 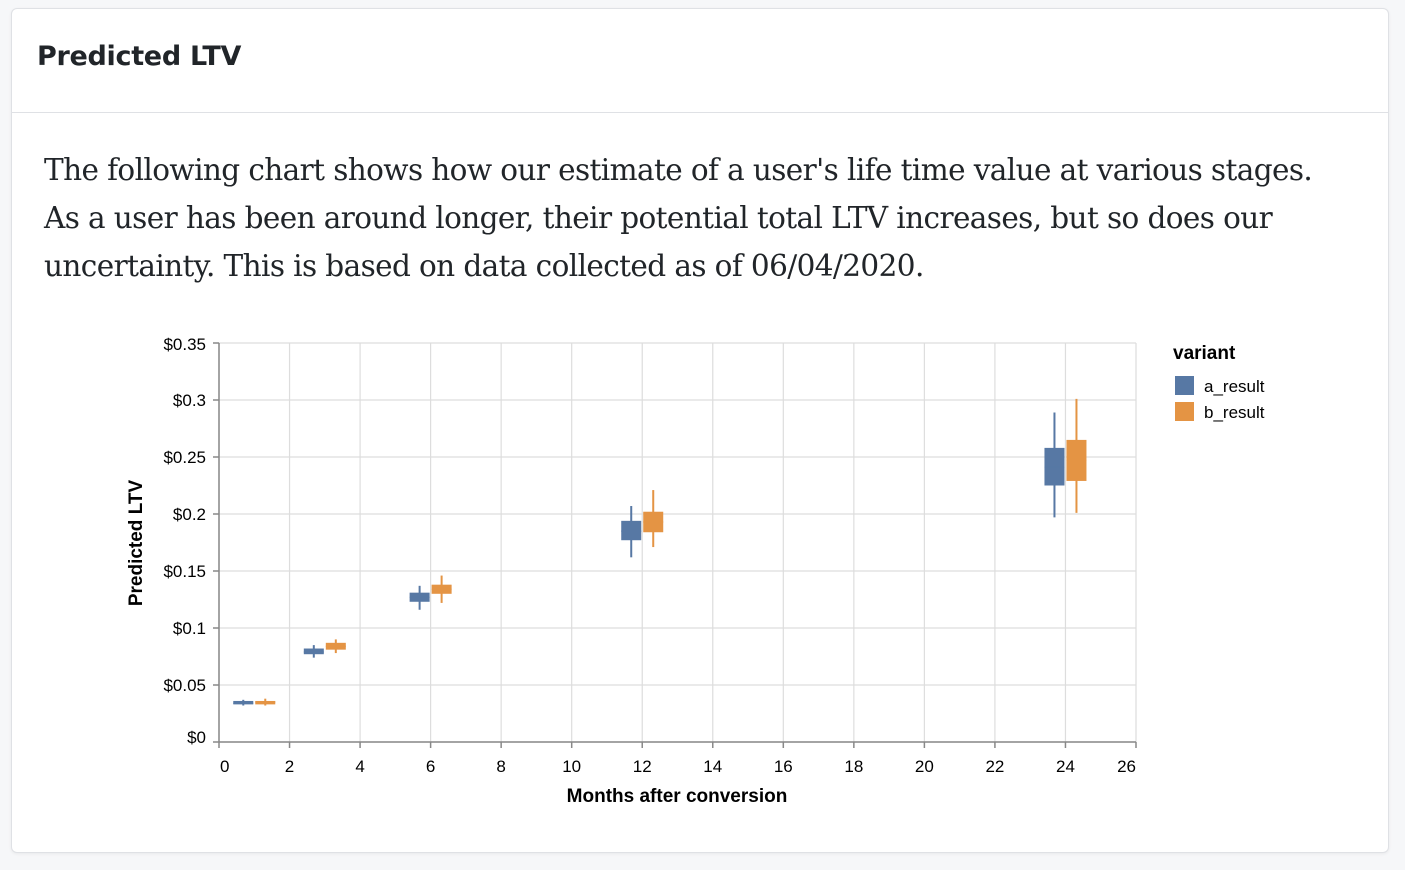 I want to click on y-tick-label: $0.3, so click(x=189, y=400).